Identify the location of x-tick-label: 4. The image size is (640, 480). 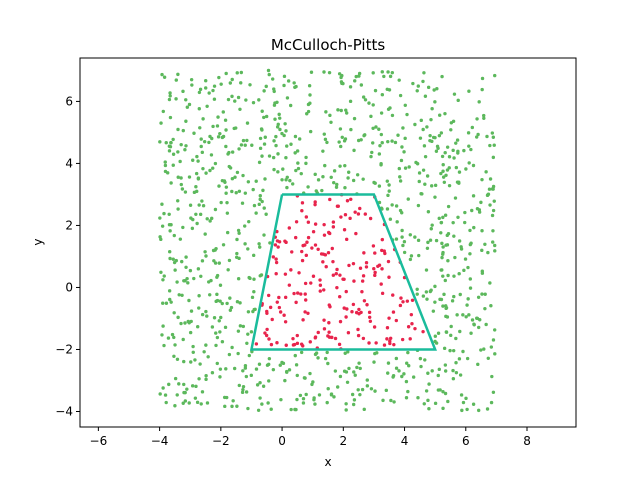
(405, 441).